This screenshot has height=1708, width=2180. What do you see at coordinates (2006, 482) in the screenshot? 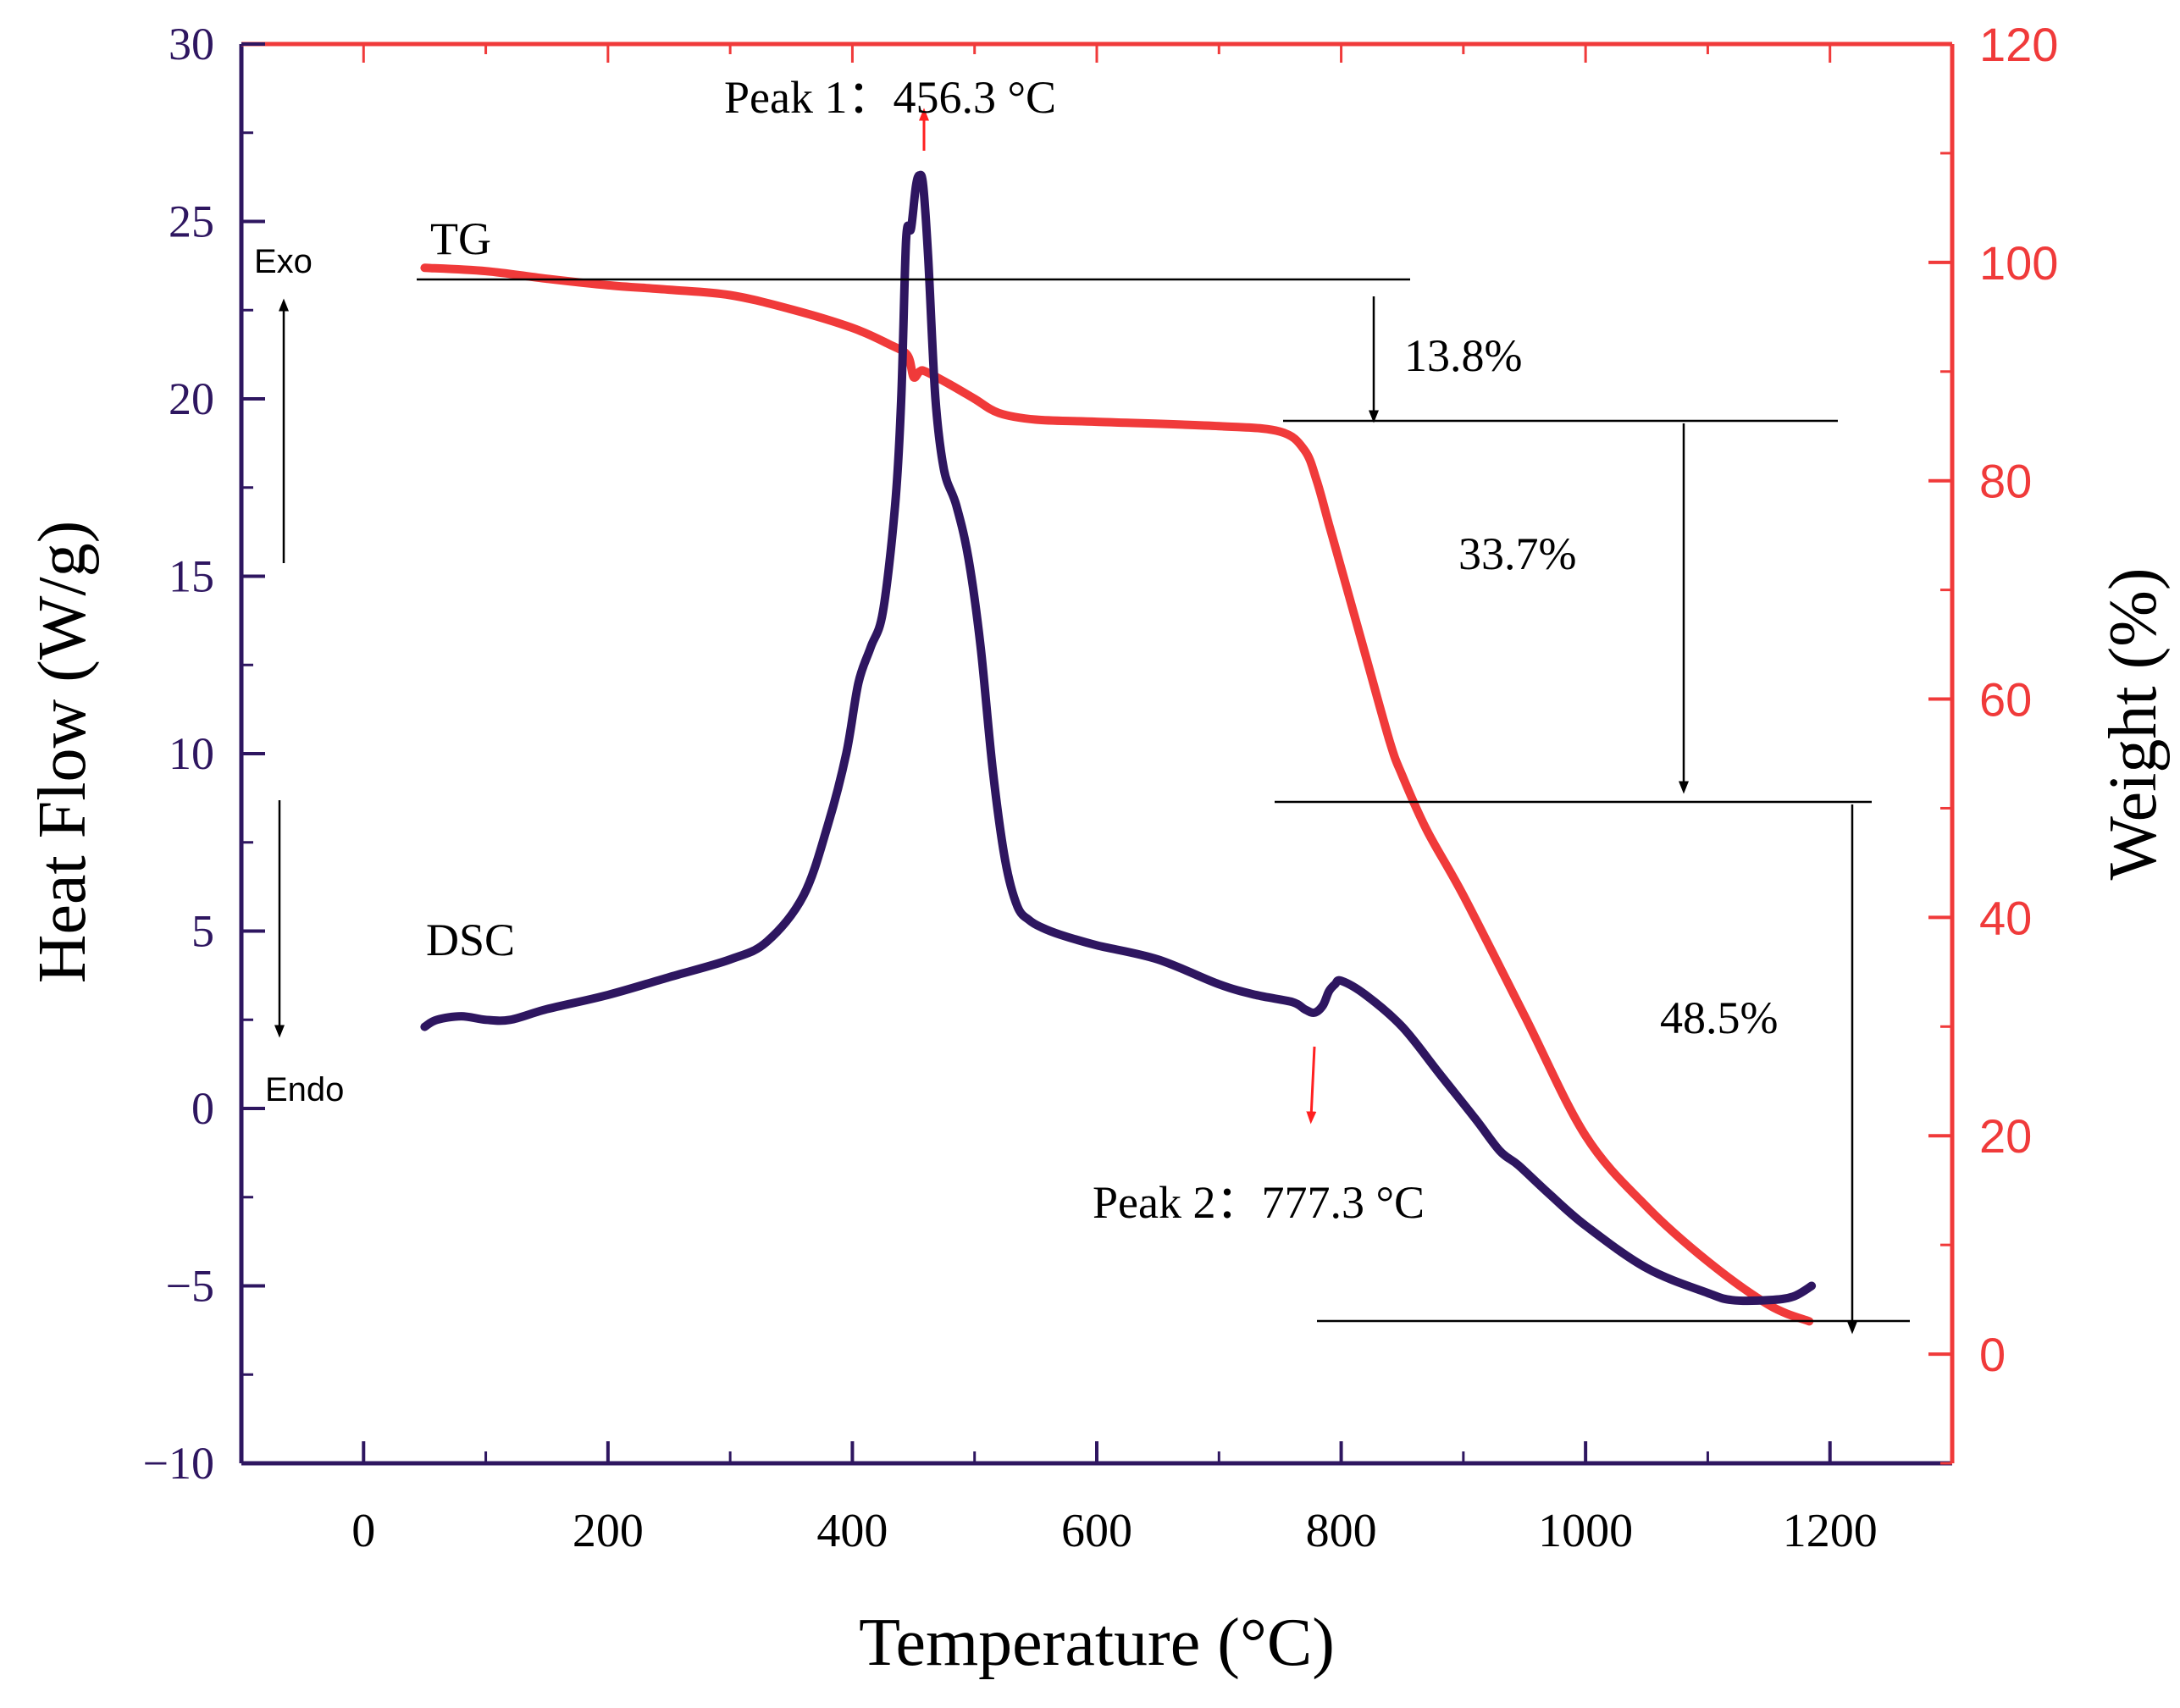
I see `y-right-tick-label: 80` at bounding box center [2006, 482].